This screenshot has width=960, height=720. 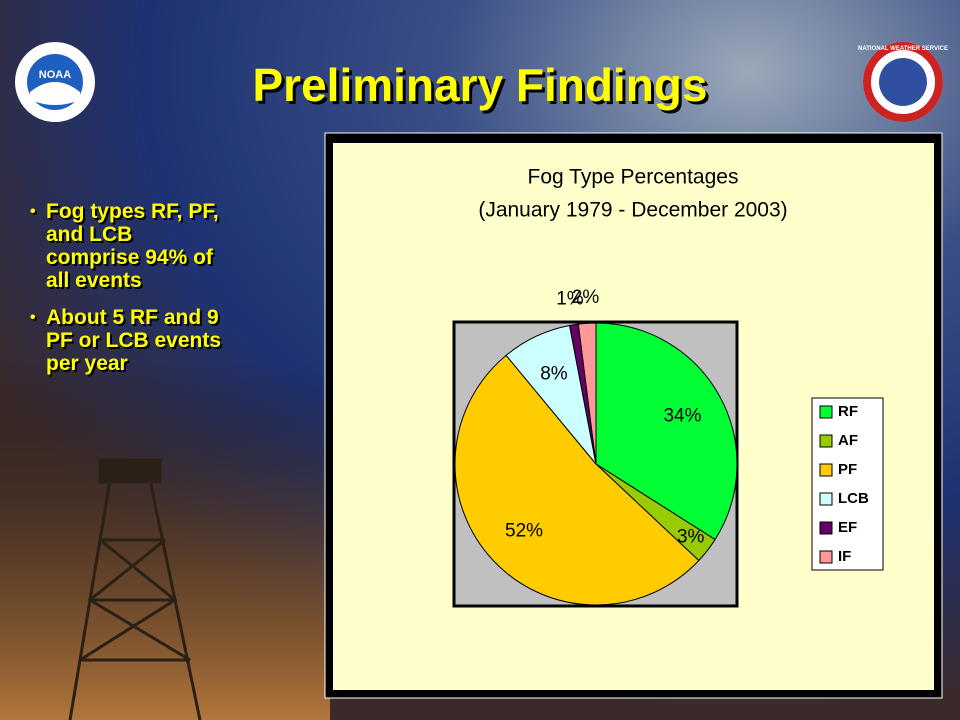 I want to click on noaa-label: NOAA, so click(x=55, y=75).